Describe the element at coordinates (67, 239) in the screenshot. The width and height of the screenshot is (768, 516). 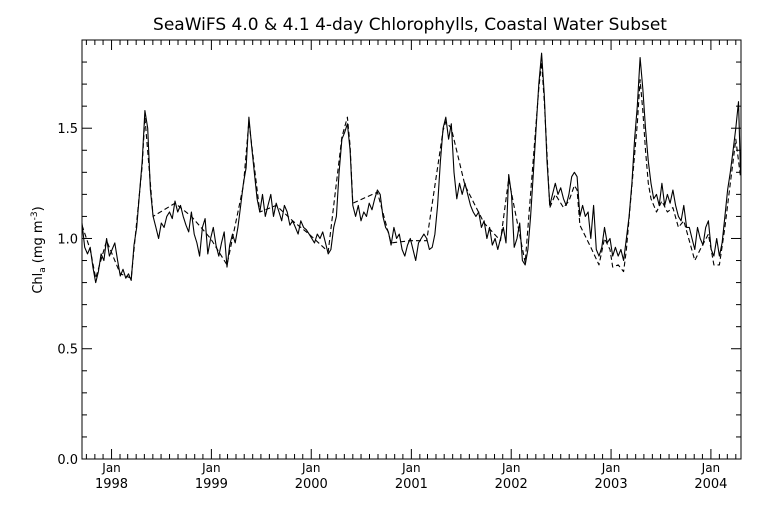
I see `y-tick-label: 1.0` at that location.